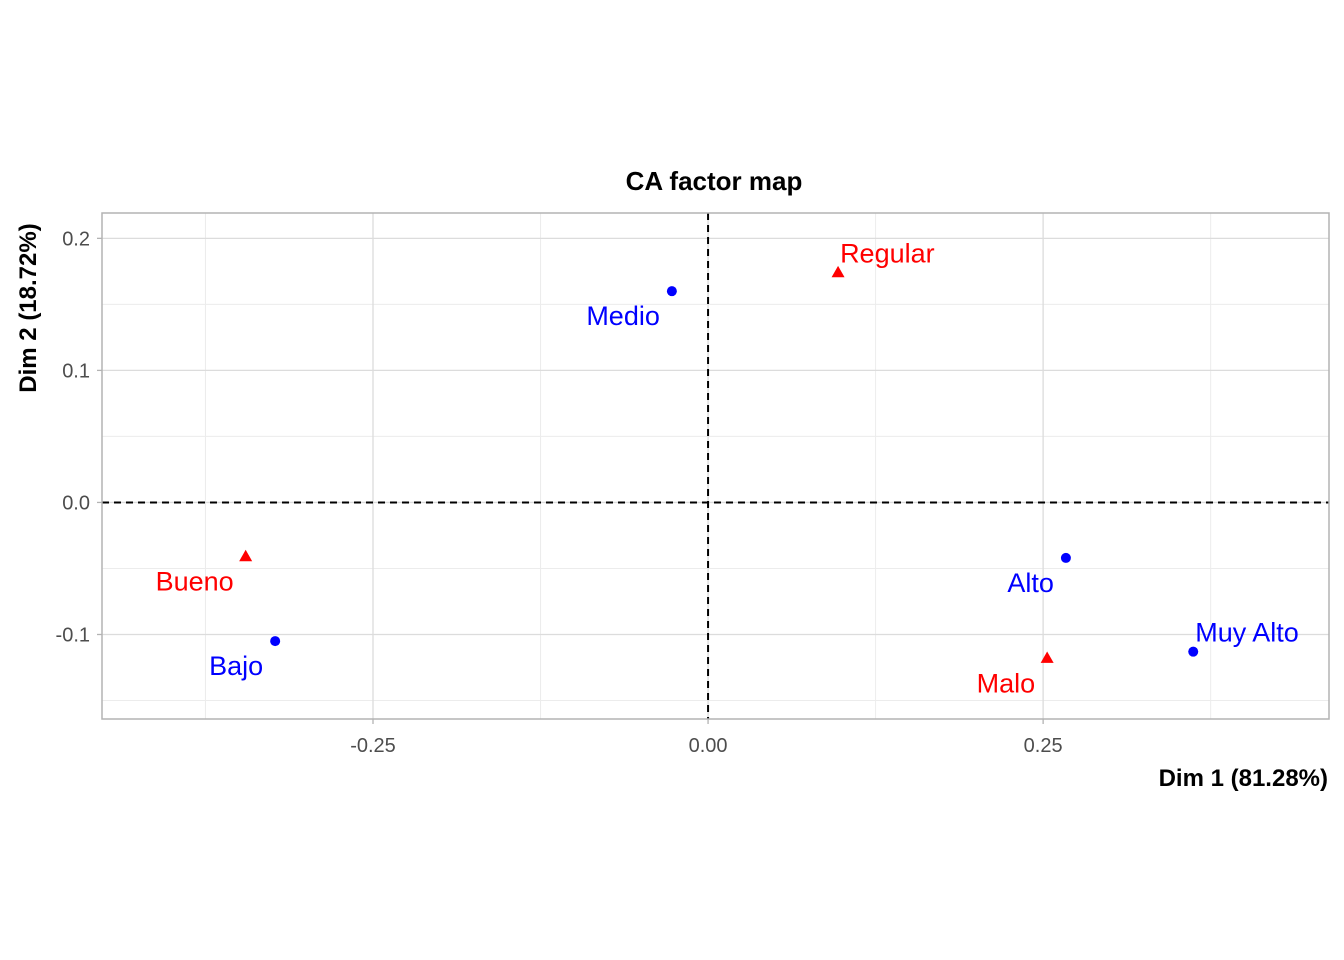 Image resolution: width=1344 pixels, height=960 pixels. What do you see at coordinates (1006, 683) in the screenshot?
I see `point-label-malo: Malo` at bounding box center [1006, 683].